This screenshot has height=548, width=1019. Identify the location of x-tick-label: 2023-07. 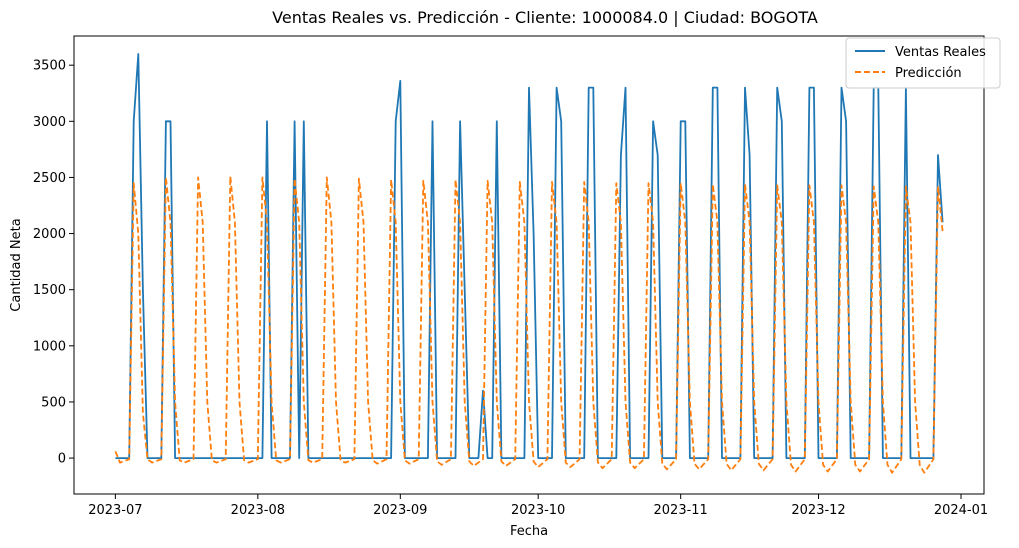
(115, 510).